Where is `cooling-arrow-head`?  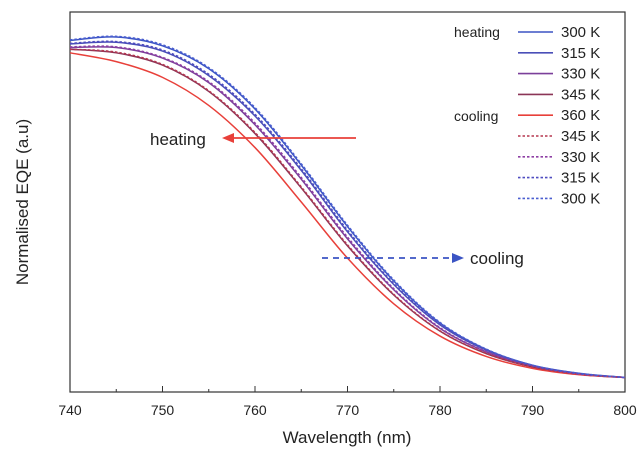
cooling-arrow-head is located at coordinates (458, 258).